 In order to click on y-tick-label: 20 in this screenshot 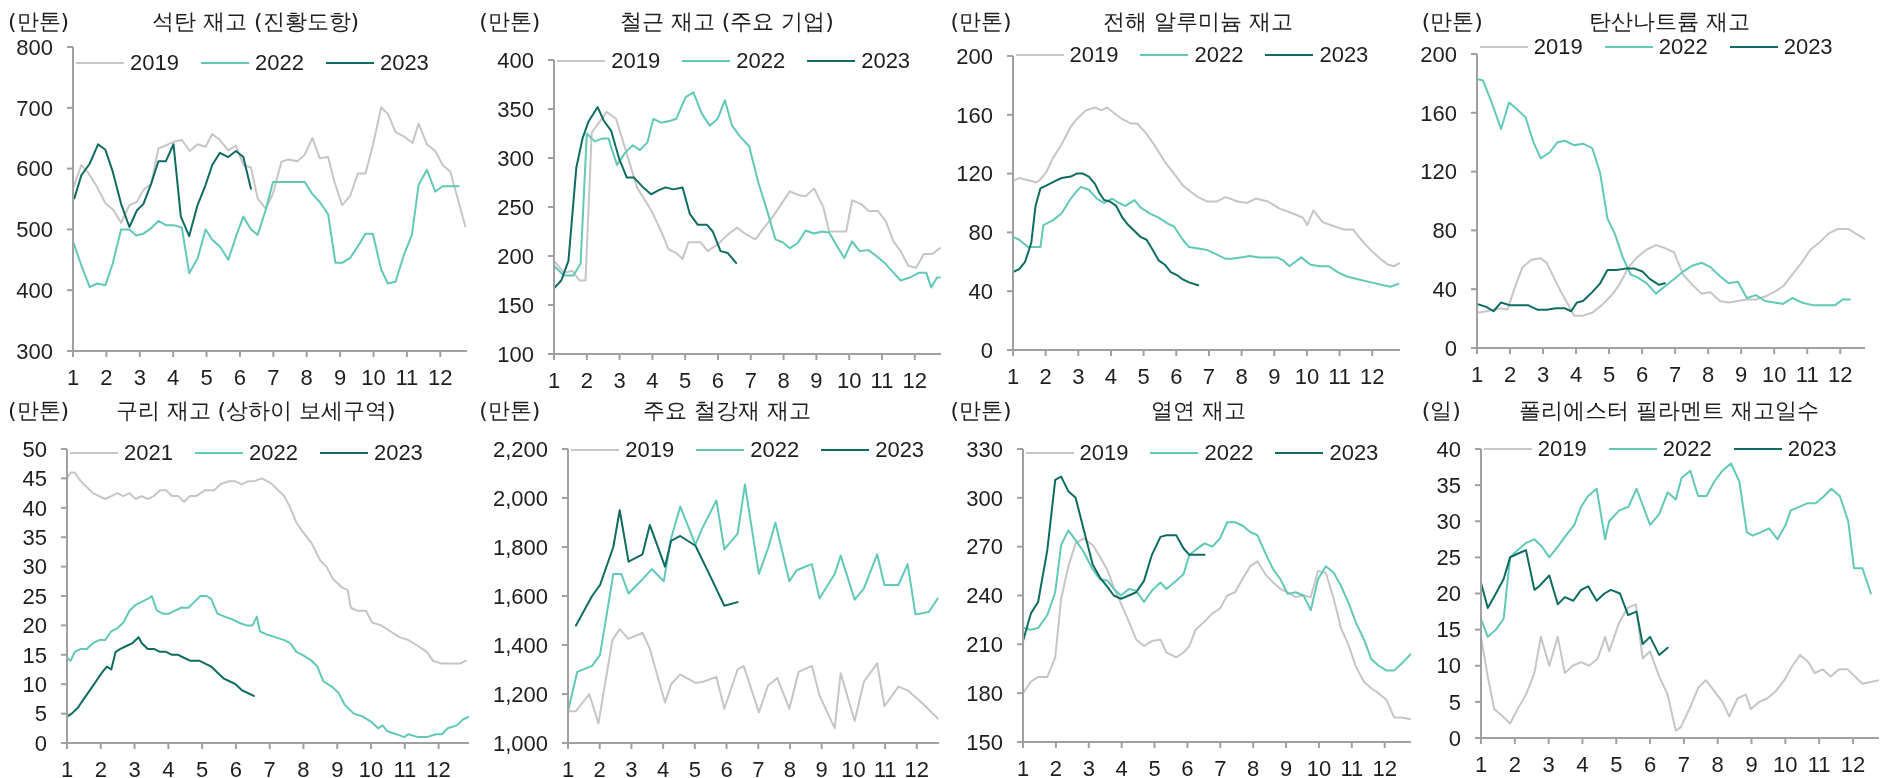, I will do `click(34, 626)`.